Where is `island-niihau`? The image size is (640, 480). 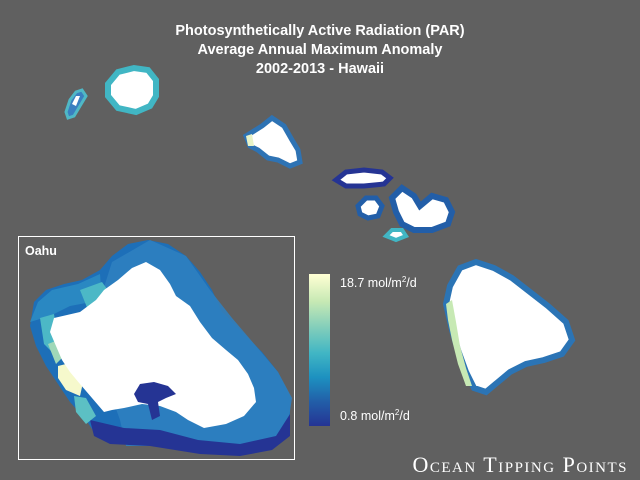 island-niihau is located at coordinates (76, 104).